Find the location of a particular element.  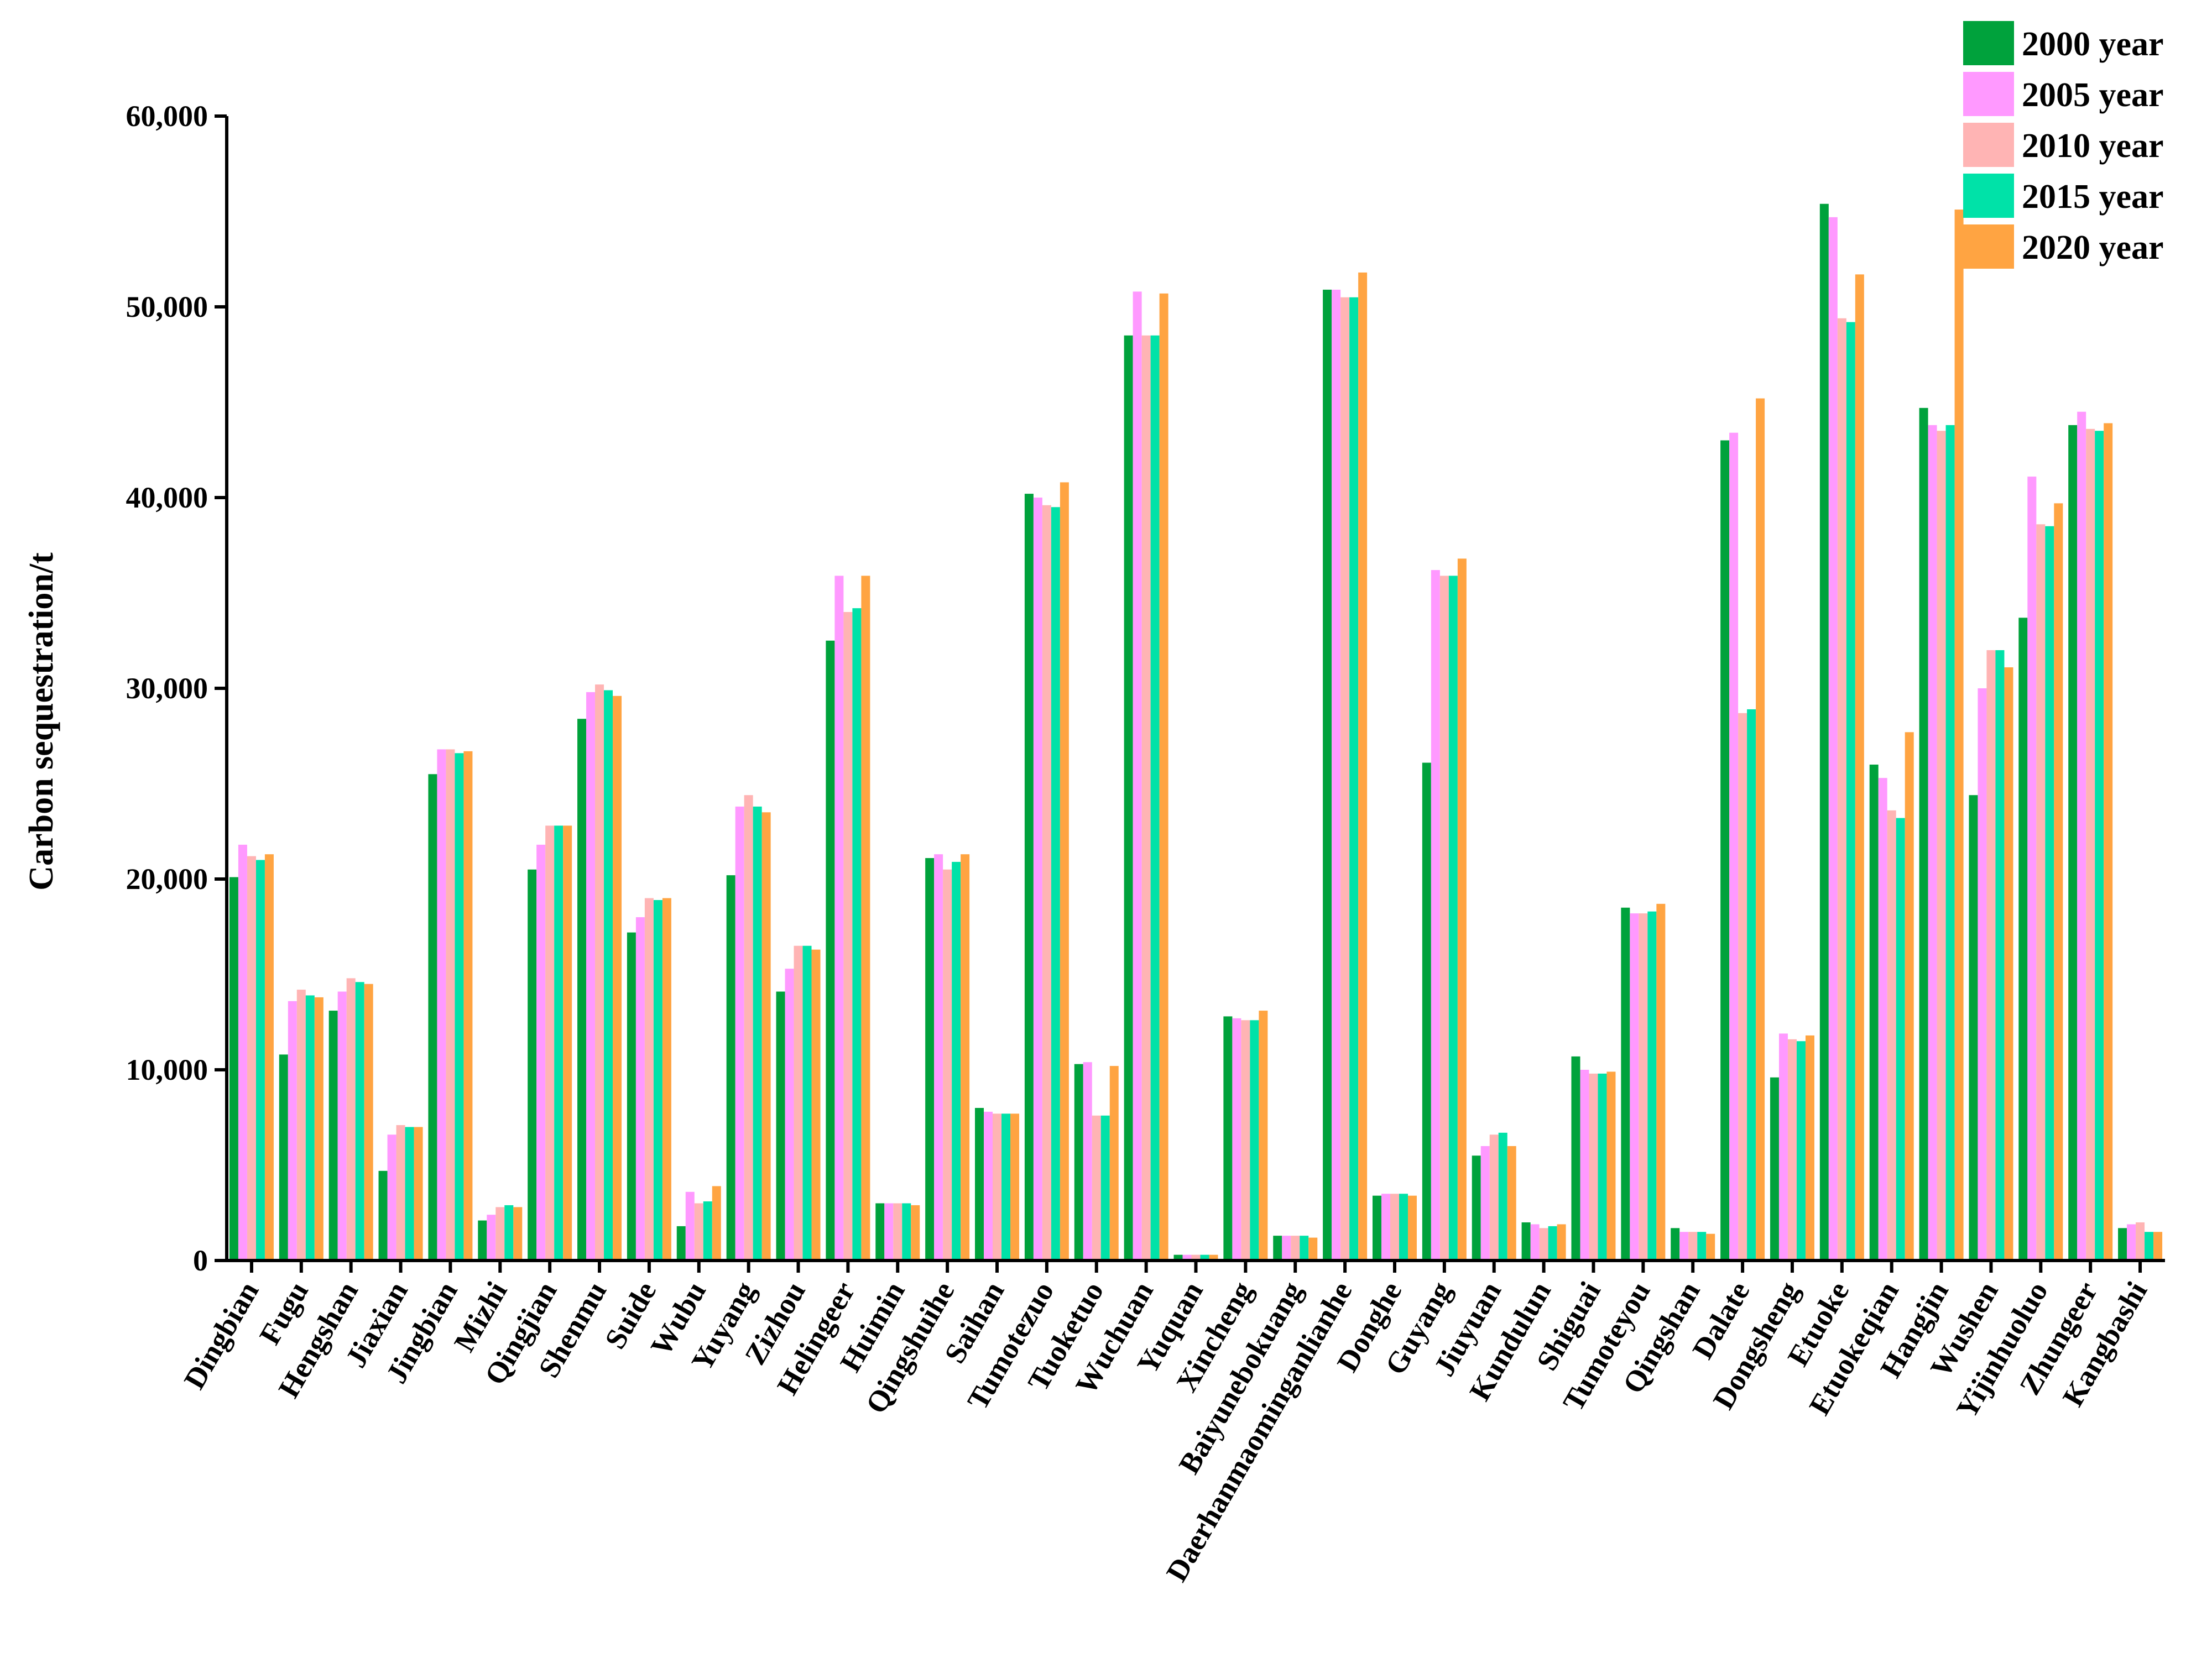

bar-qingshuihe-2015-year is located at coordinates (956, 1061).